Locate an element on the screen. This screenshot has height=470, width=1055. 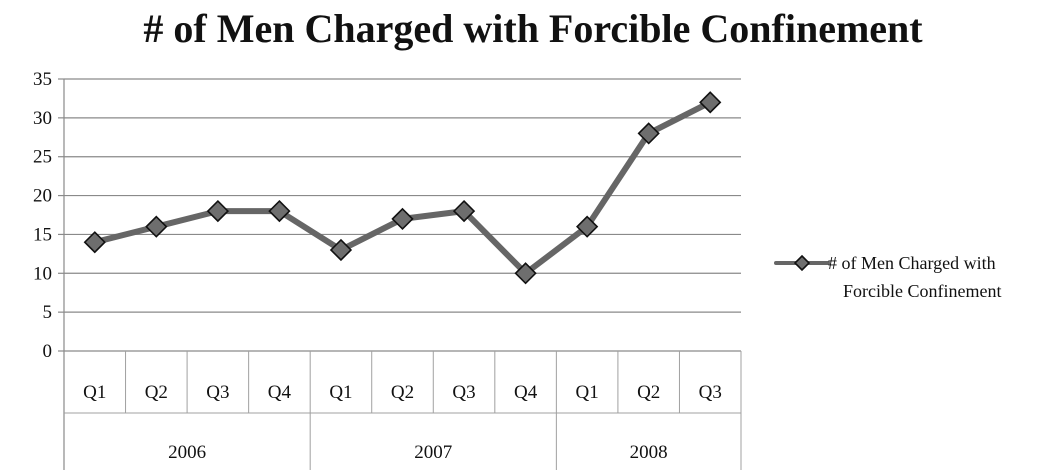
x-group-label: 2006 is located at coordinates (187, 452).